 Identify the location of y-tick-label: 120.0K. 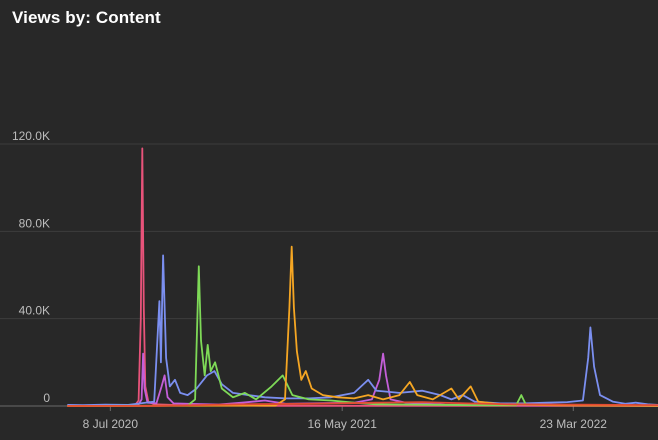
(31, 136).